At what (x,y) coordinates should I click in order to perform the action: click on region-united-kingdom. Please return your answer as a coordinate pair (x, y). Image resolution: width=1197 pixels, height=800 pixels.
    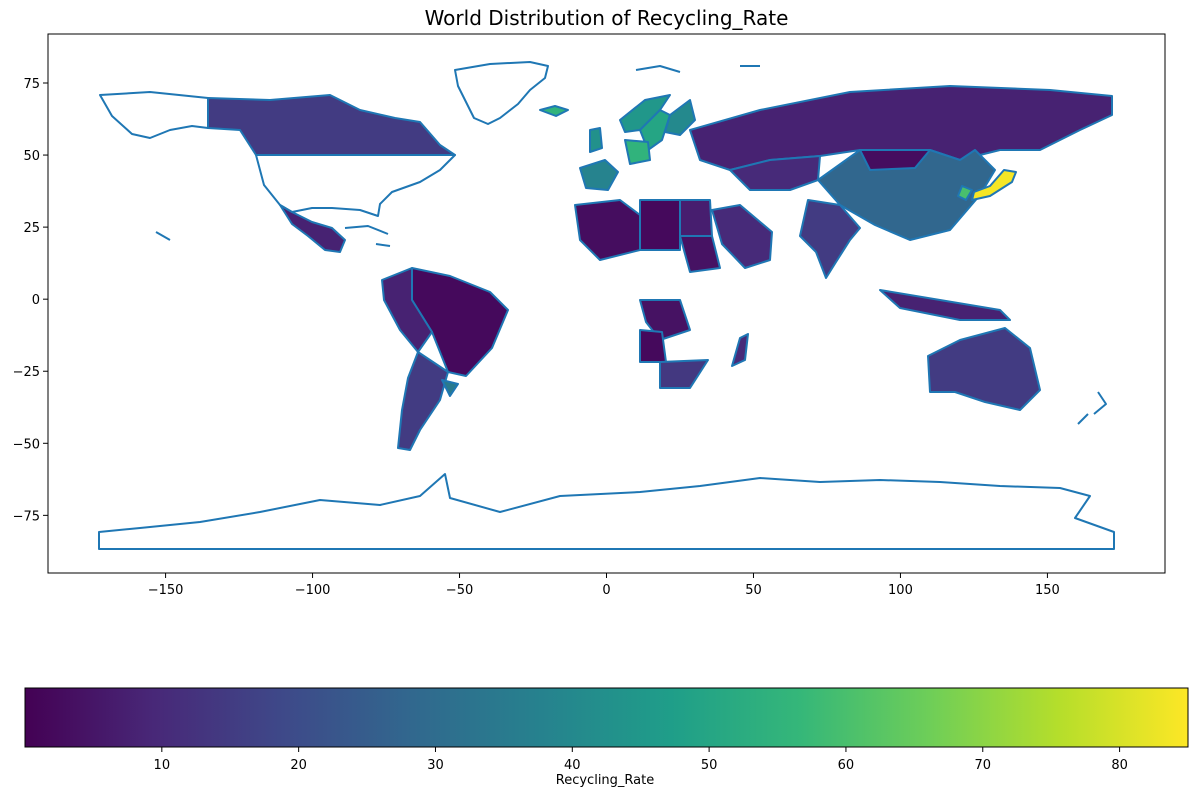
    Looking at the image, I should click on (596, 140).